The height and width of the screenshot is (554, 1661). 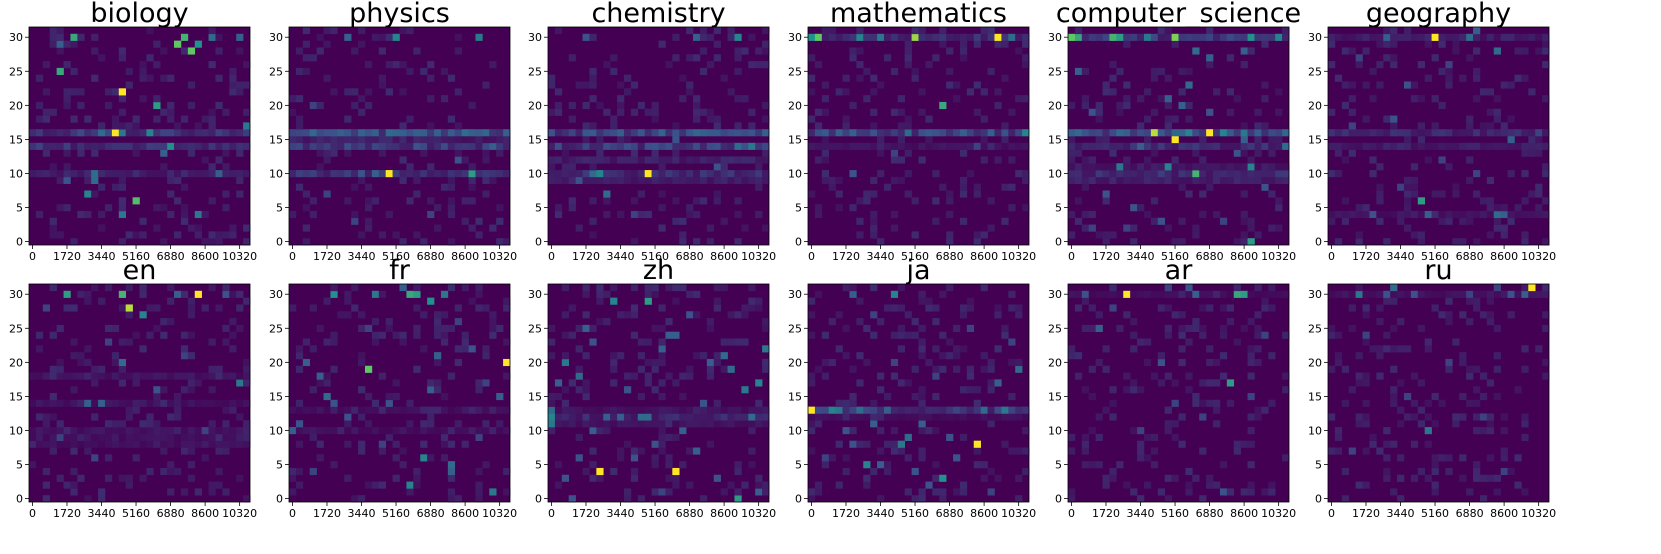 I want to click on y-tick-label: 0, so click(x=19, y=499).